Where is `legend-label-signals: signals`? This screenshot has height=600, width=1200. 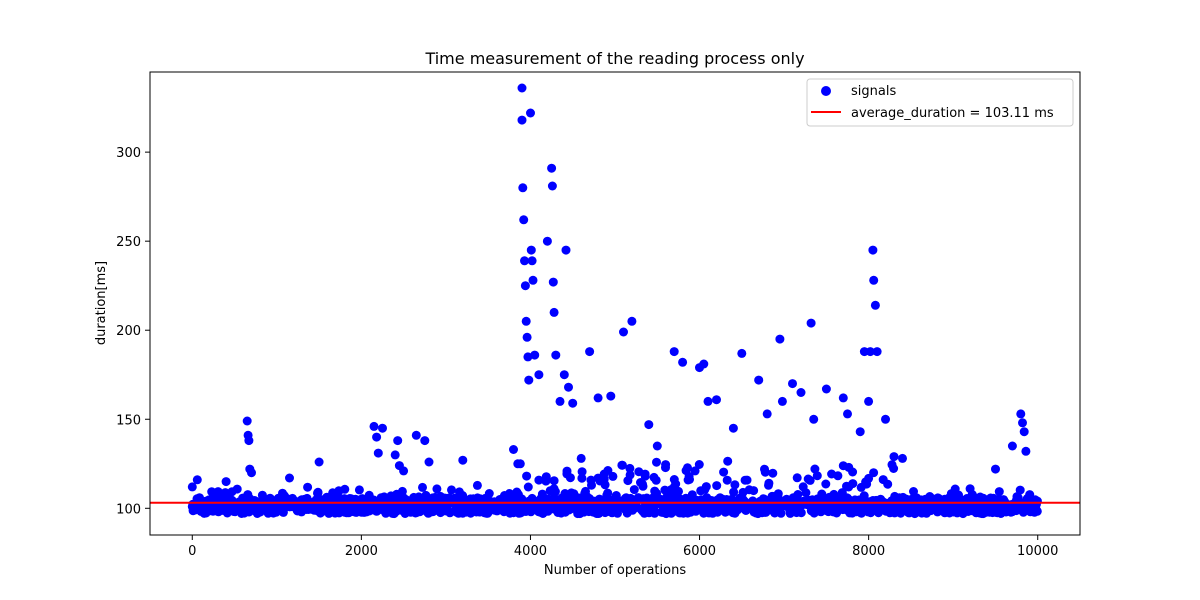 legend-label-signals: signals is located at coordinates (873, 91).